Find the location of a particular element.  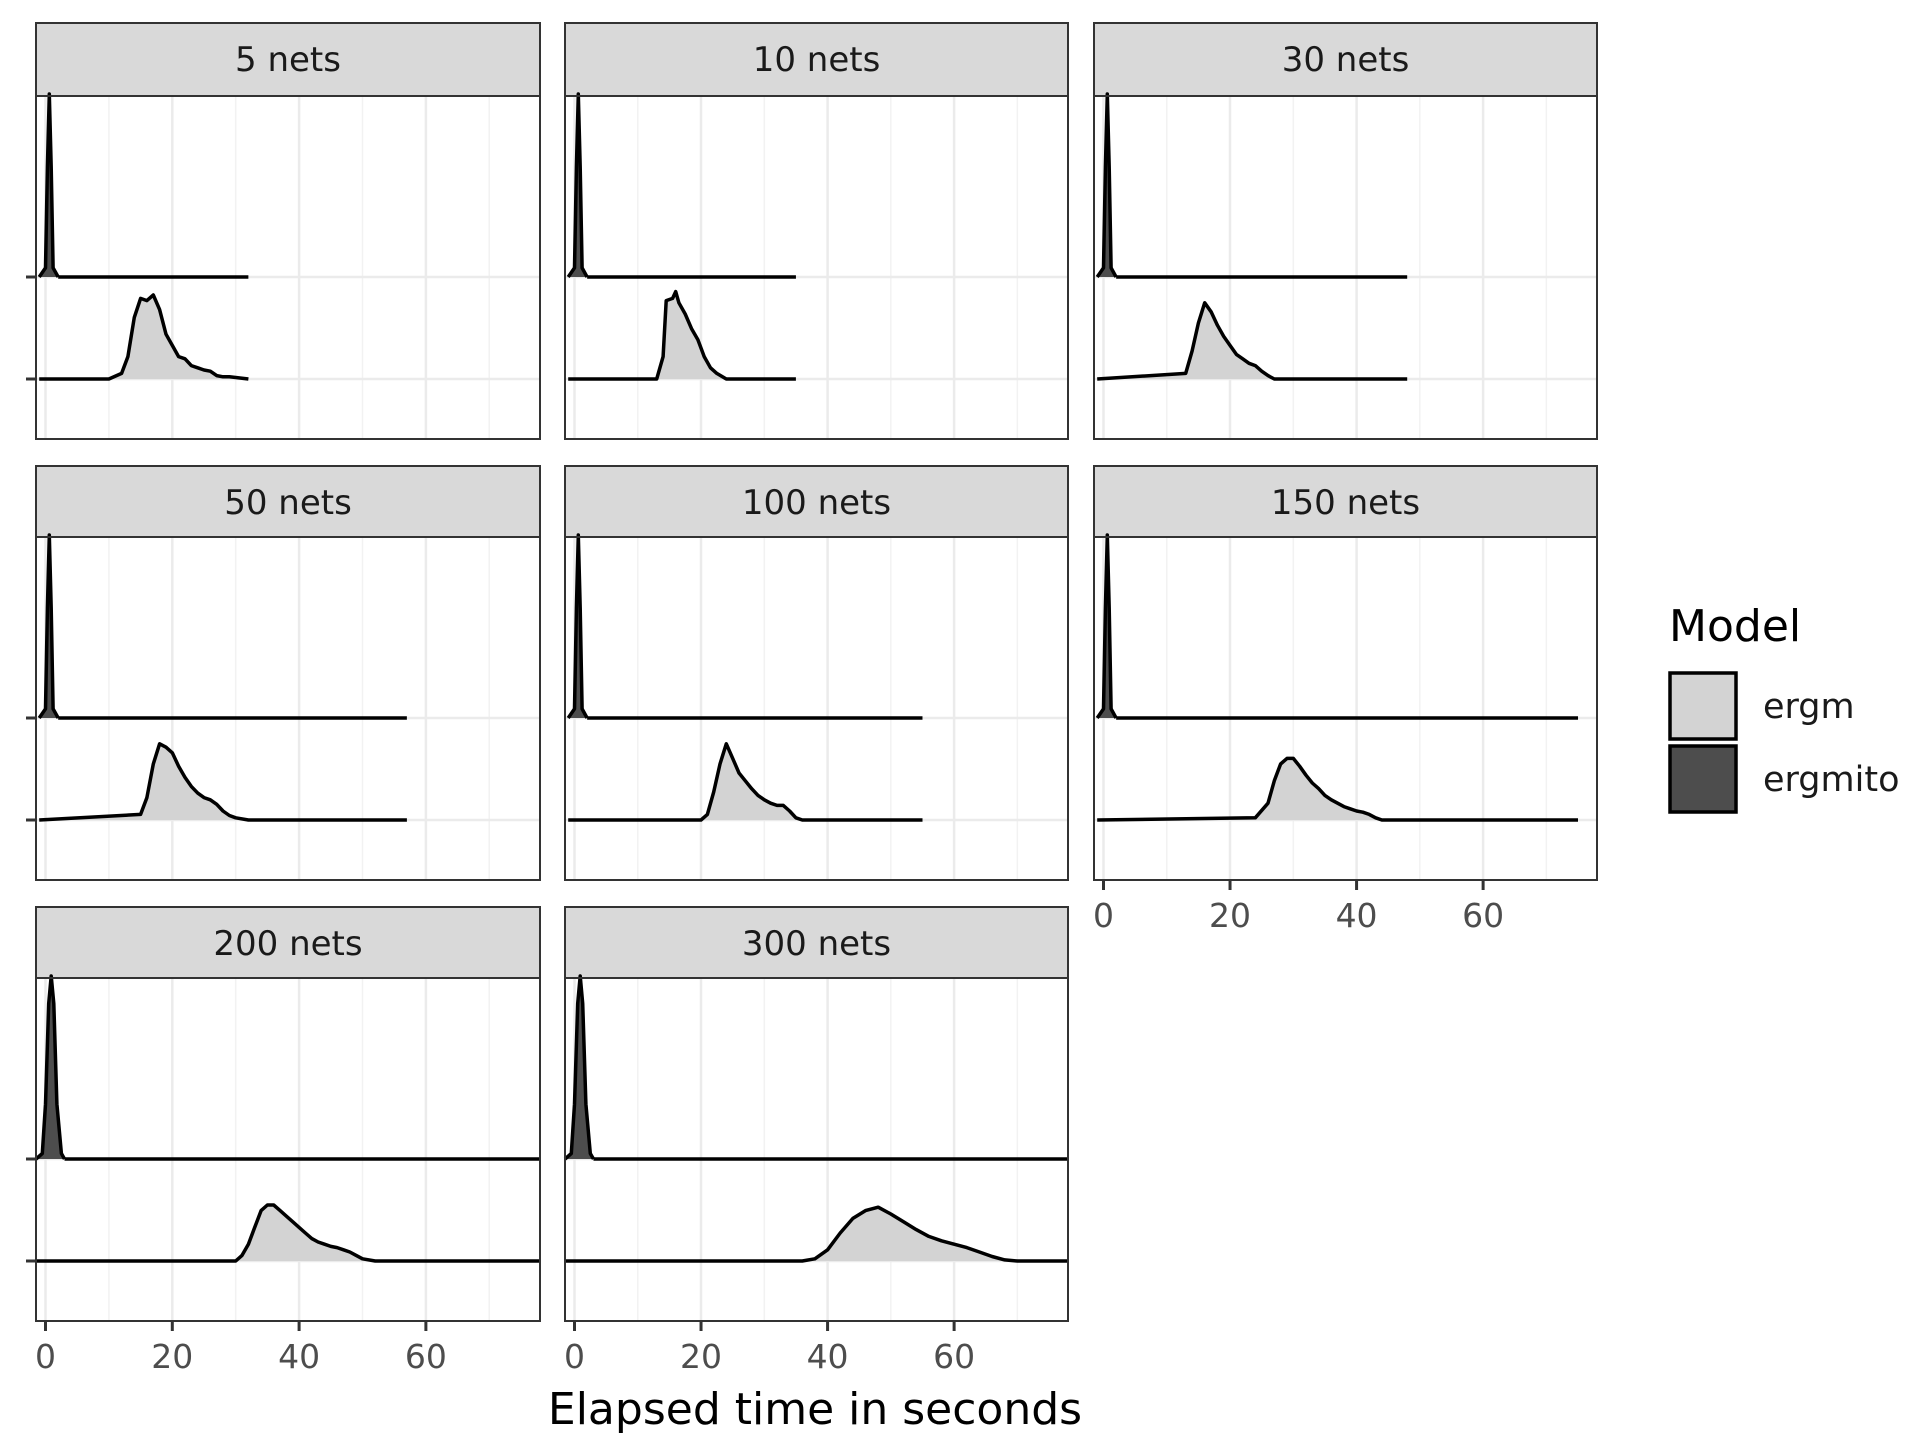

facet-strip-label: 30 nets is located at coordinates (1346, 60).